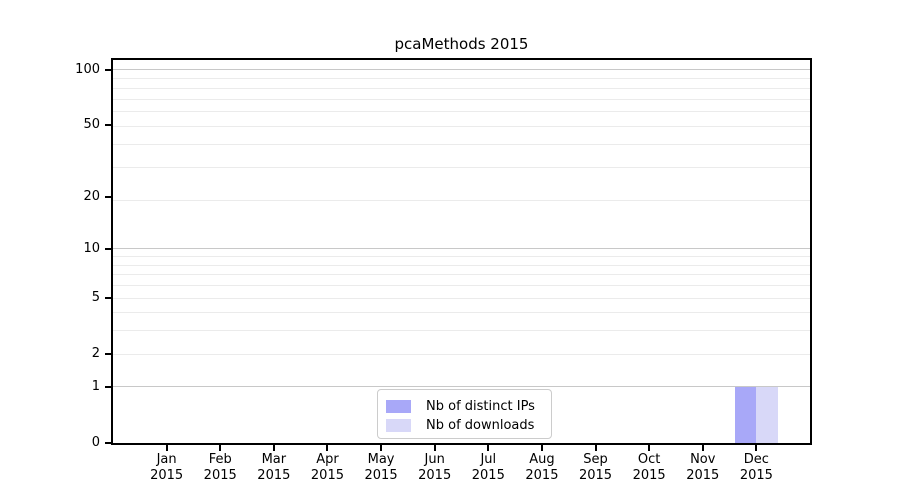 This screenshot has width=900, height=500. What do you see at coordinates (91, 196) in the screenshot?
I see `y-tick-label: 20` at bounding box center [91, 196].